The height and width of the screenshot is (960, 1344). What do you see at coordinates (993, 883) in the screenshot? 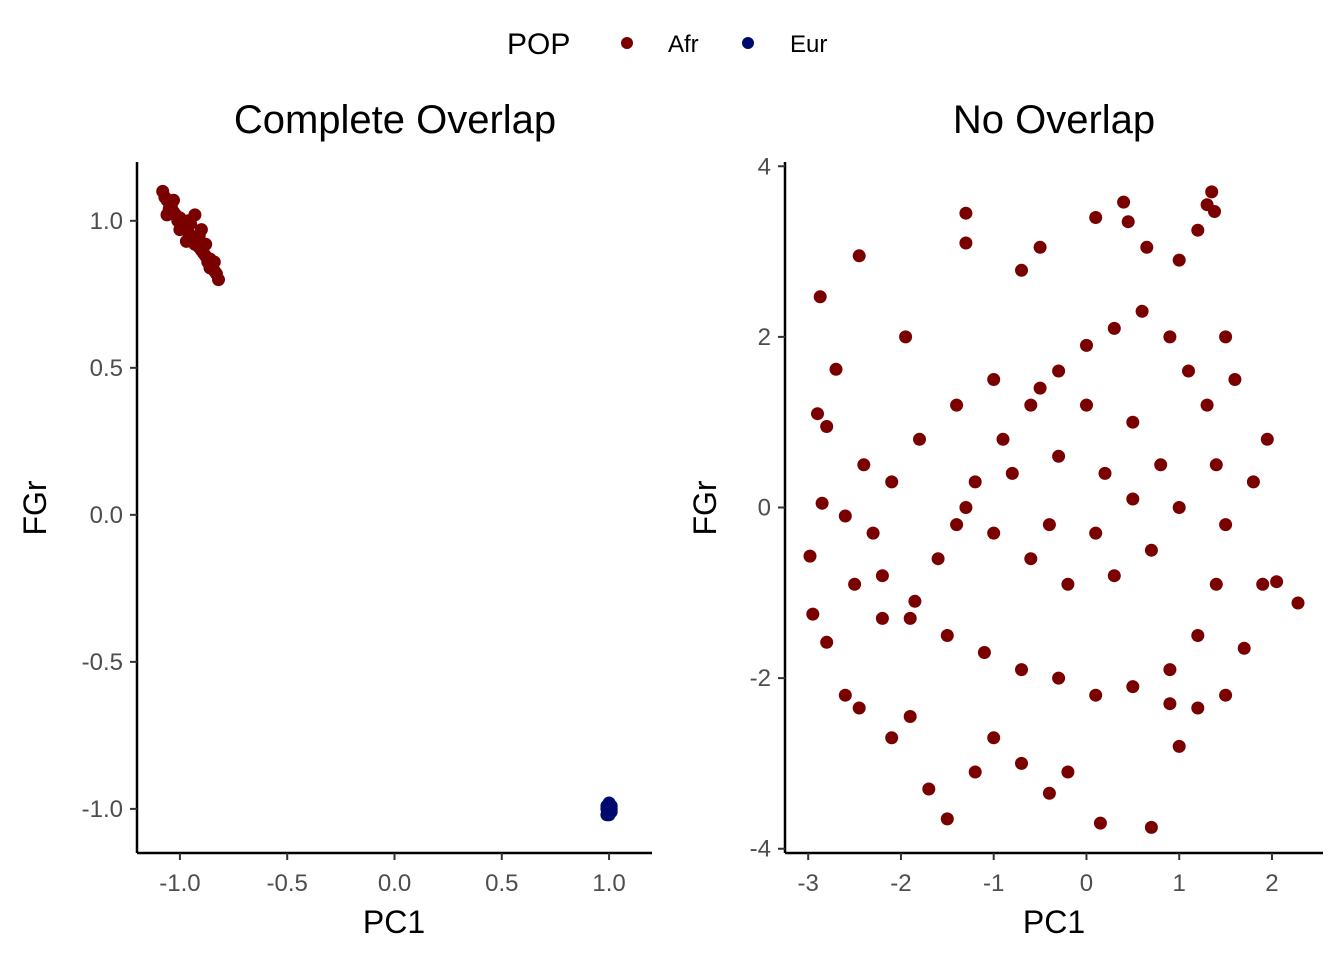
I see `x-tick-label: -1` at bounding box center [993, 883].